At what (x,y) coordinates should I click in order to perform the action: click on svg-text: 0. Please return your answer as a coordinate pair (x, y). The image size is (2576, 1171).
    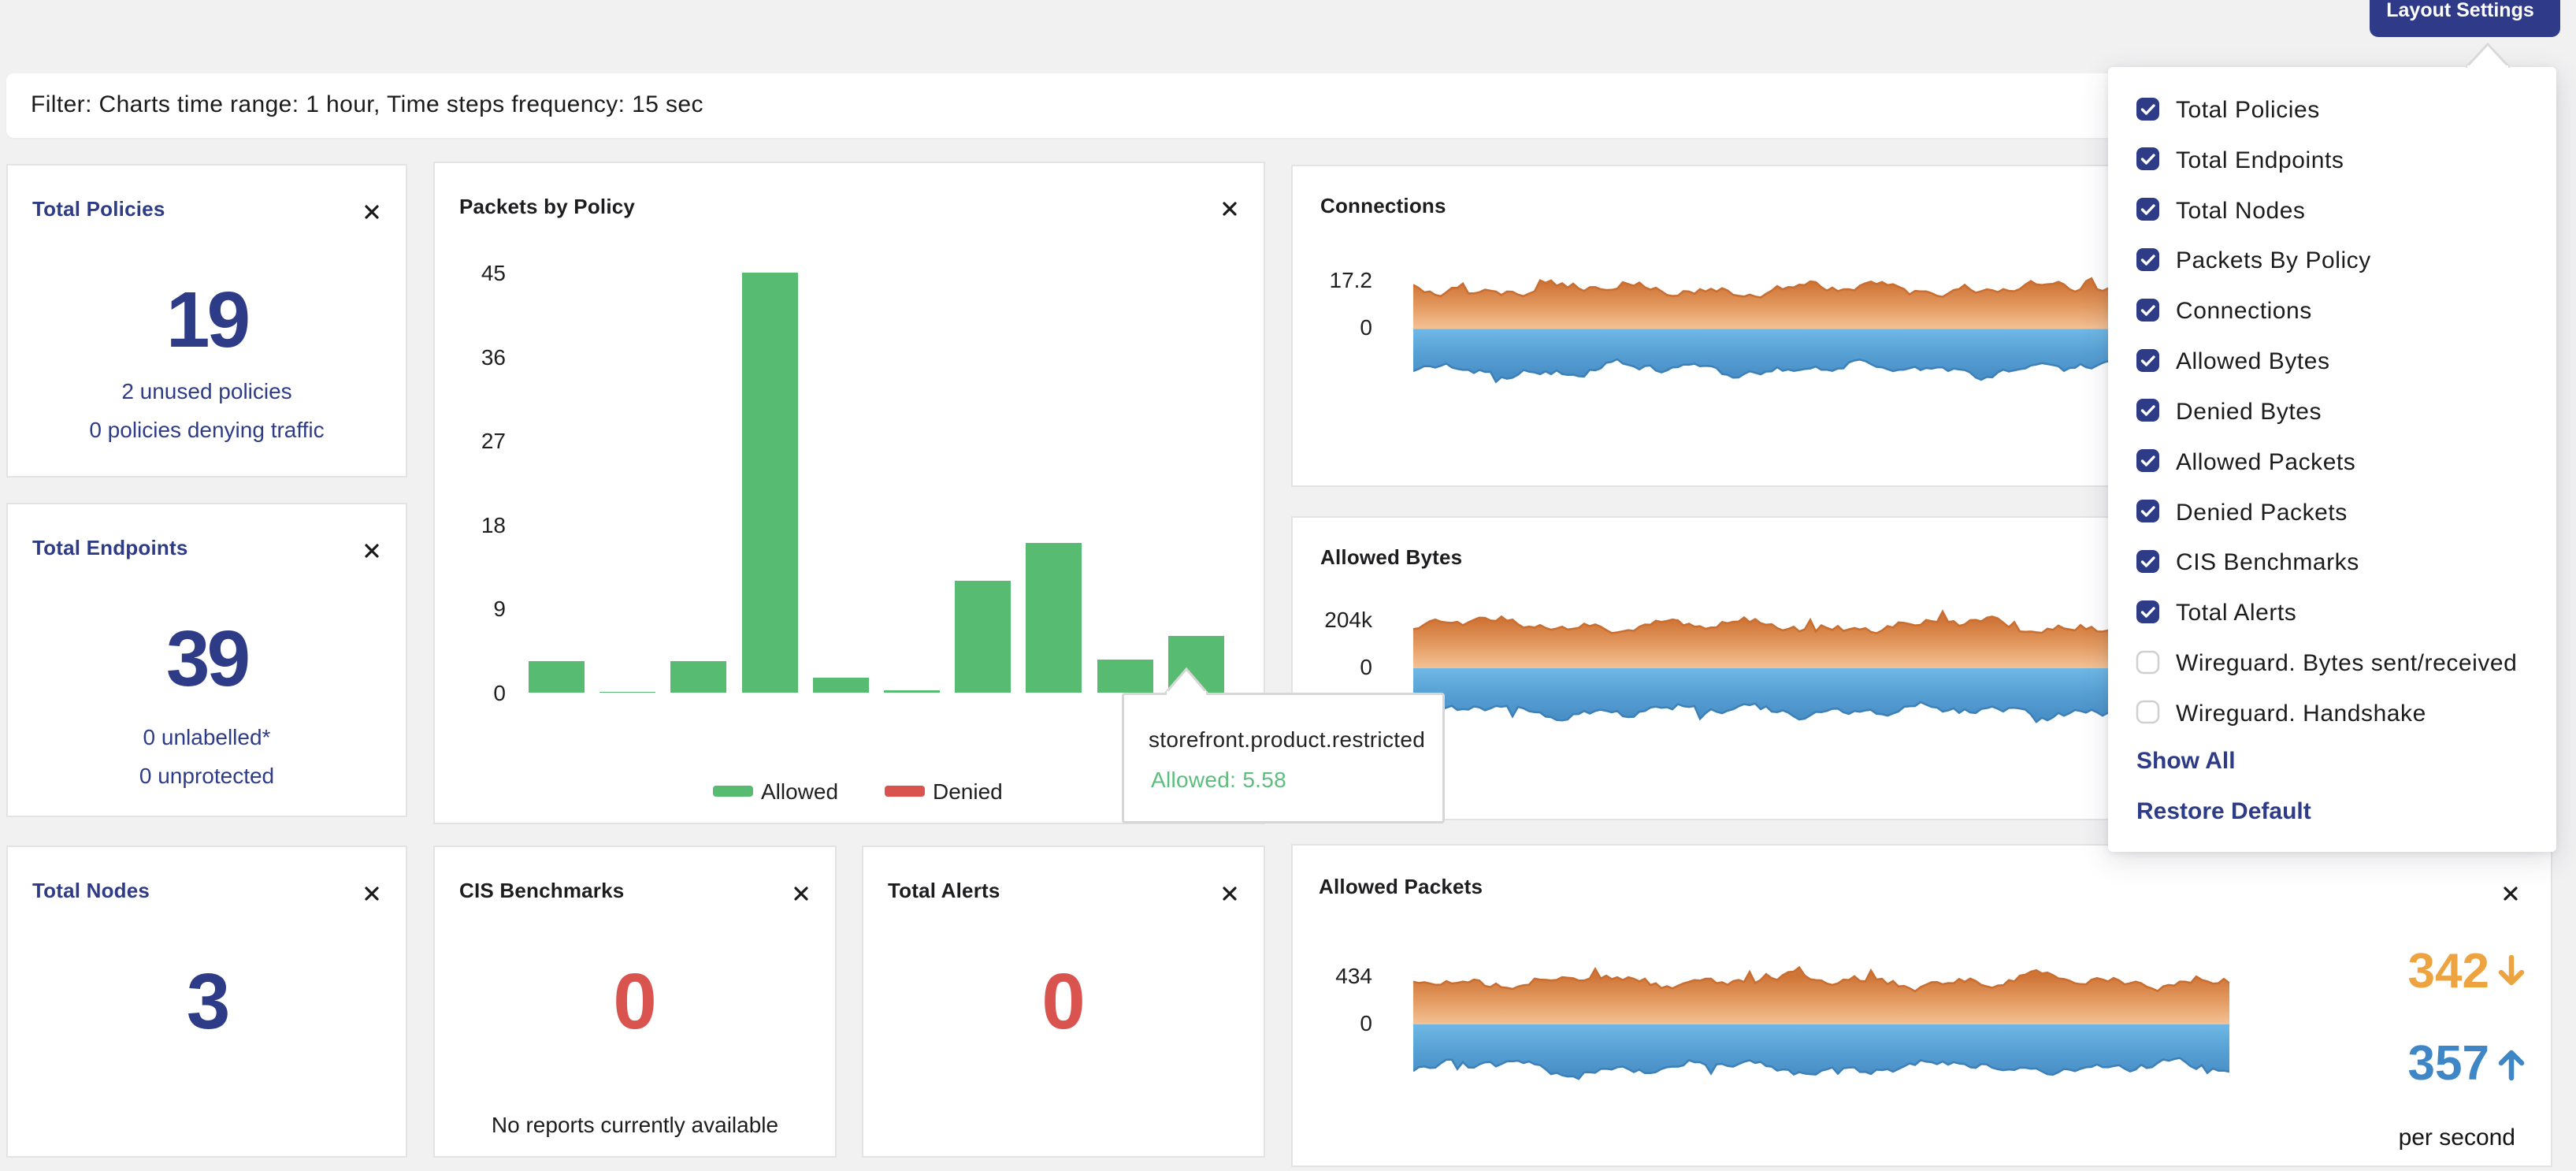
    Looking at the image, I should click on (499, 693).